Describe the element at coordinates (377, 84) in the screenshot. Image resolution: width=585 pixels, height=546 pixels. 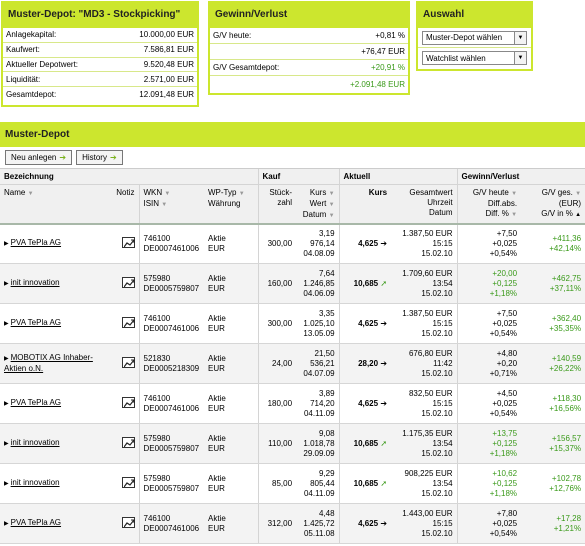
I see `gv-total-abs: +2.091,48 EUR` at that location.